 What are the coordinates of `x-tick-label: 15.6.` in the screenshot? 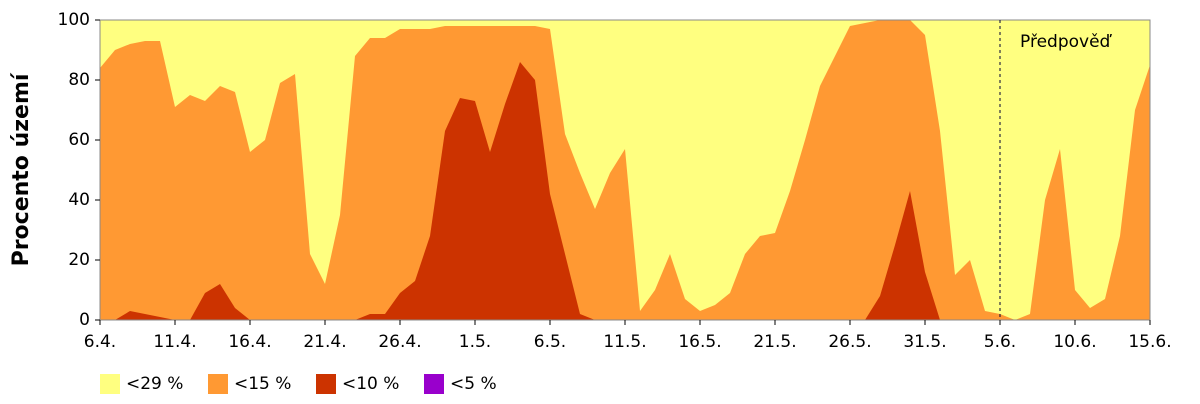 It's located at (1149, 342).